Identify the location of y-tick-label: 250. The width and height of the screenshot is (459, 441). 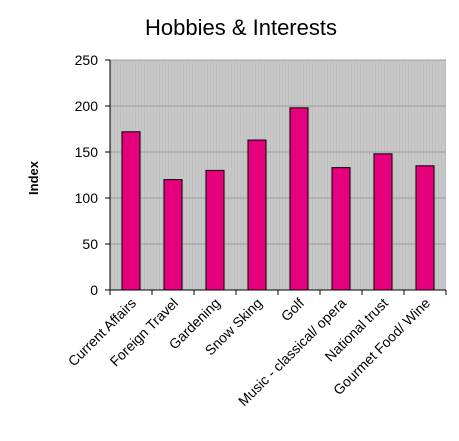
(87, 60).